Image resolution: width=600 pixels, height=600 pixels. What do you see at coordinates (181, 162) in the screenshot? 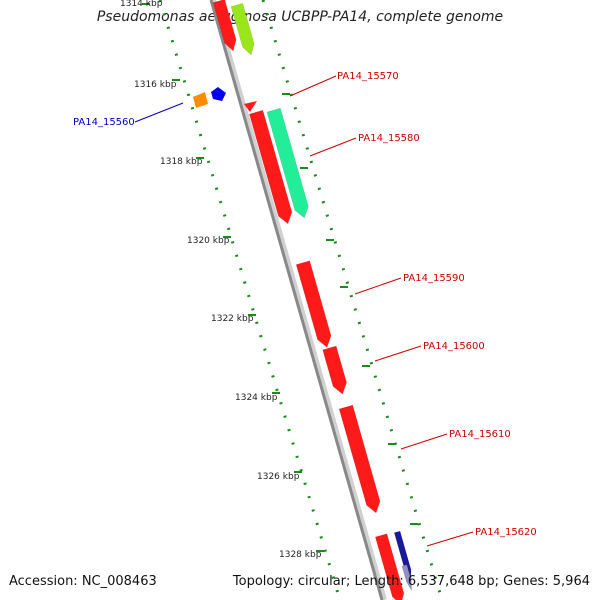
I see `kbp-tick-label: 1318 kbp` at bounding box center [181, 162].